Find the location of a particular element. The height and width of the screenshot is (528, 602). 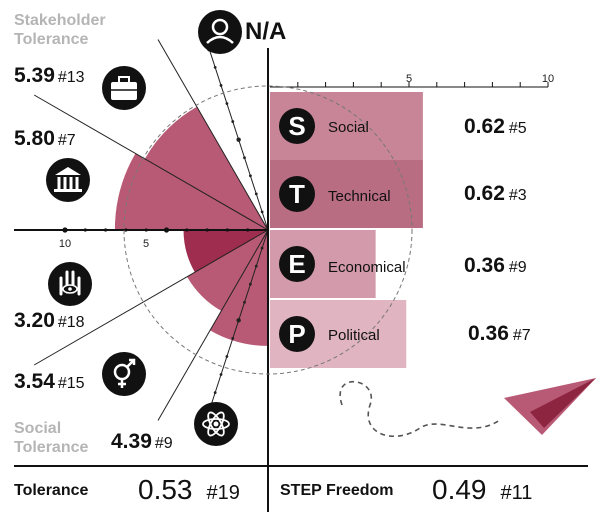

base is located at coordinates (68, 190).